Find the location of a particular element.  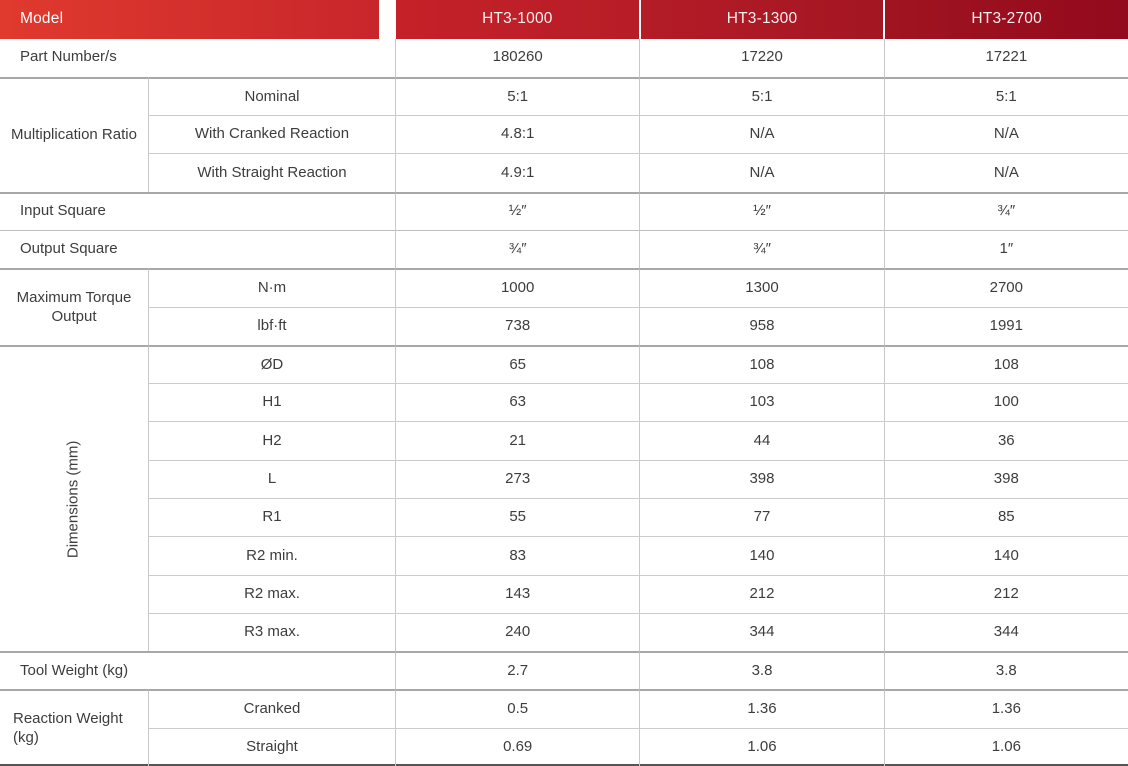

dim-r2max-label: R2 max. is located at coordinates (271, 593).